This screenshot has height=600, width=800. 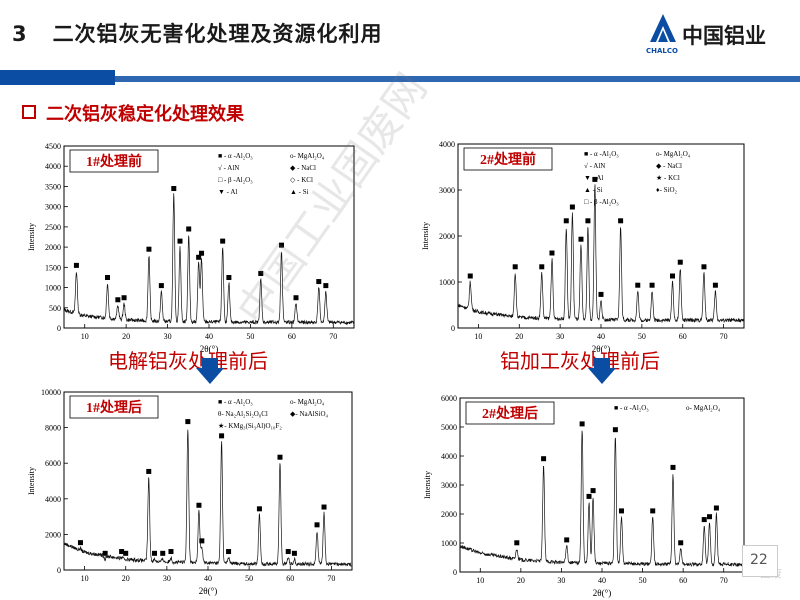 I want to click on x-tick-label: 30, so click(x=167, y=578).